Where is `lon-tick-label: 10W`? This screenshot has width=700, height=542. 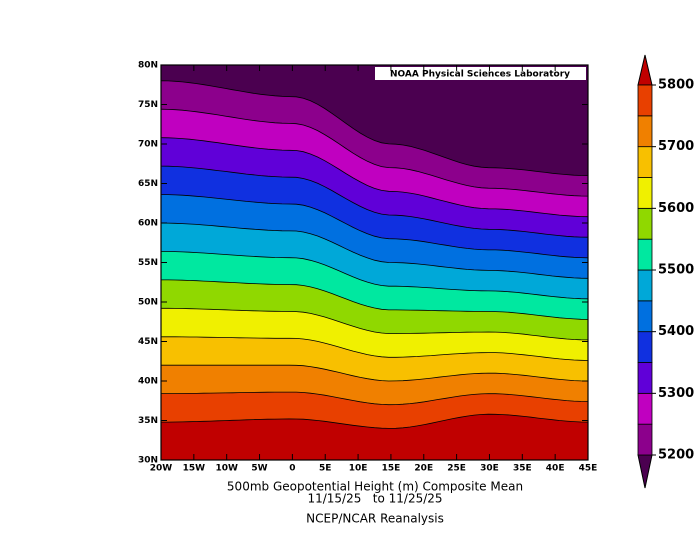 lon-tick-label: 10W is located at coordinates (226, 469).